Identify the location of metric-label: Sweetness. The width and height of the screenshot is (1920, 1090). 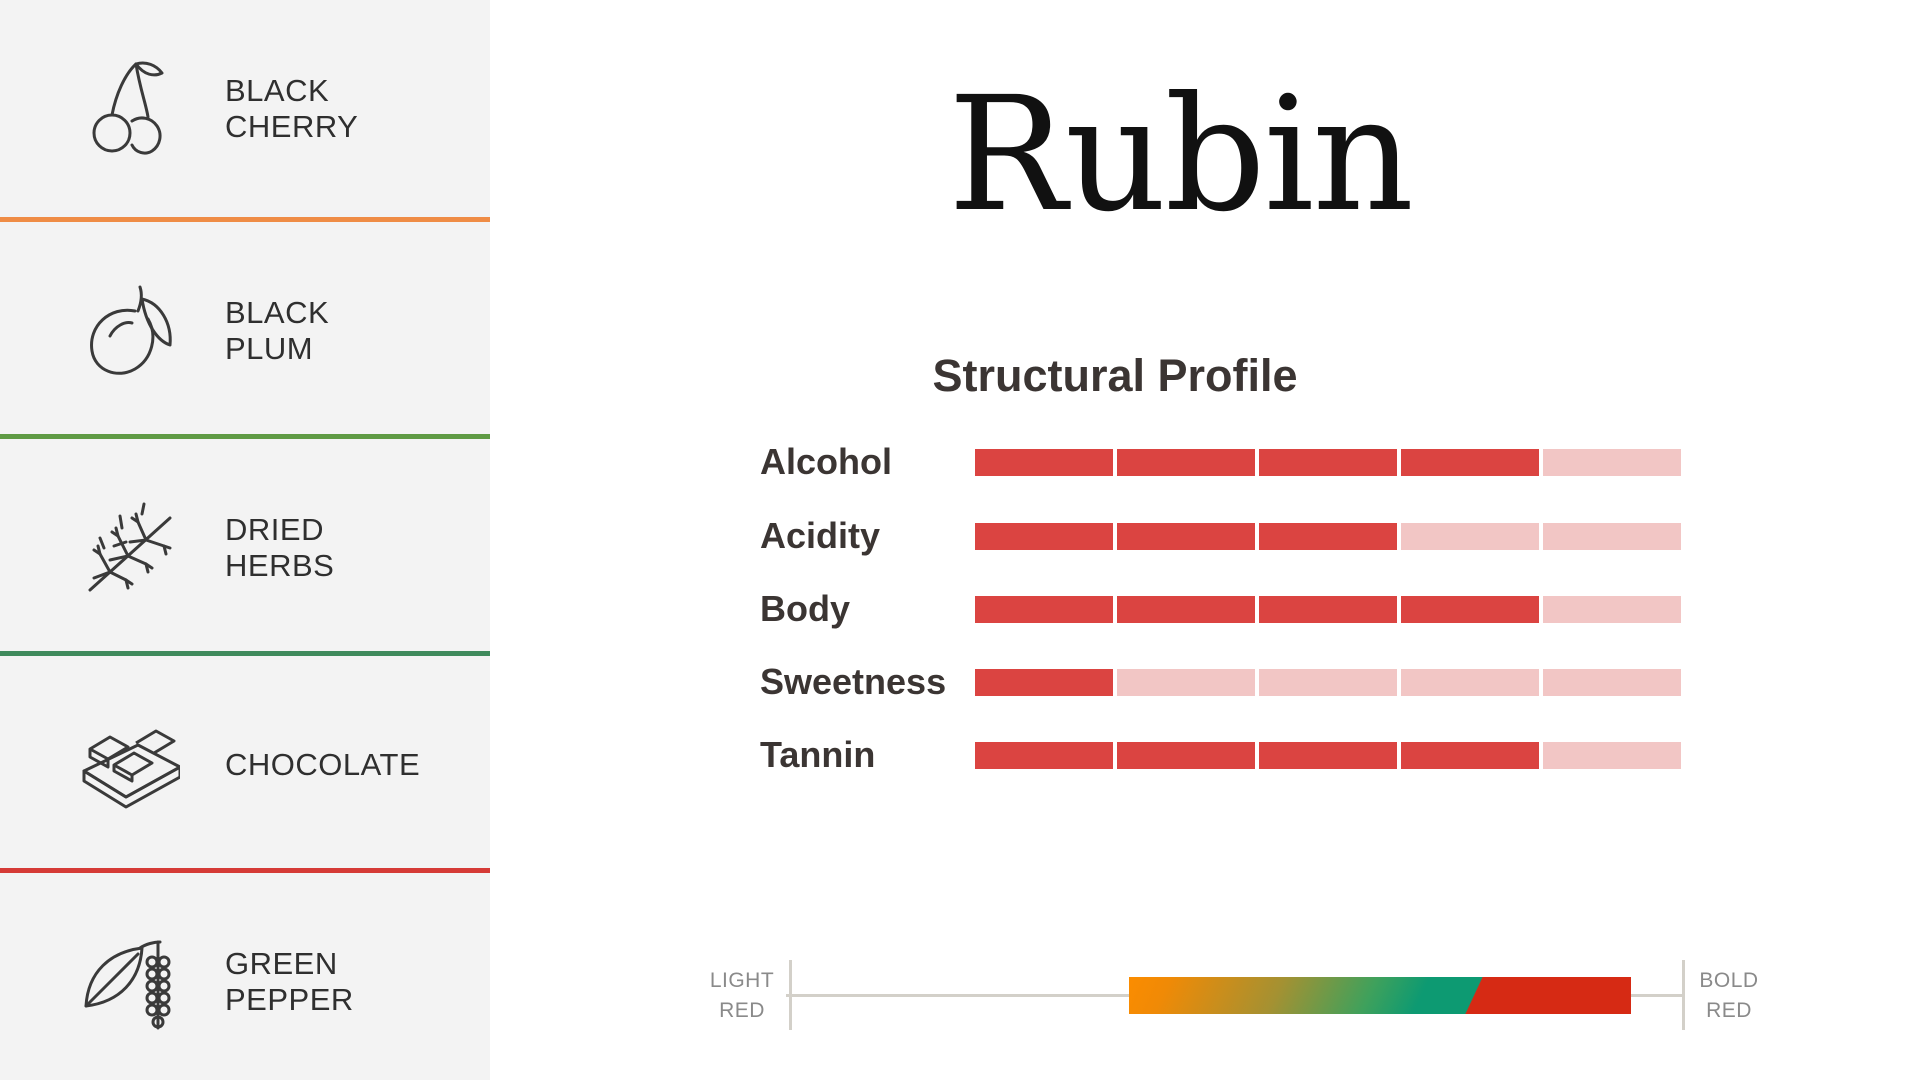
(853, 681).